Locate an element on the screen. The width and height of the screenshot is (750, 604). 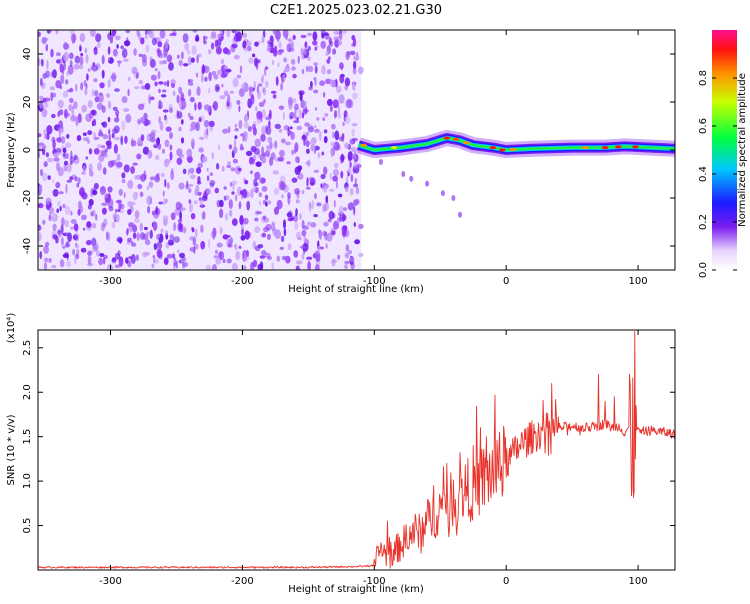
y-tick-label: 1.5 is located at coordinates (27, 437).